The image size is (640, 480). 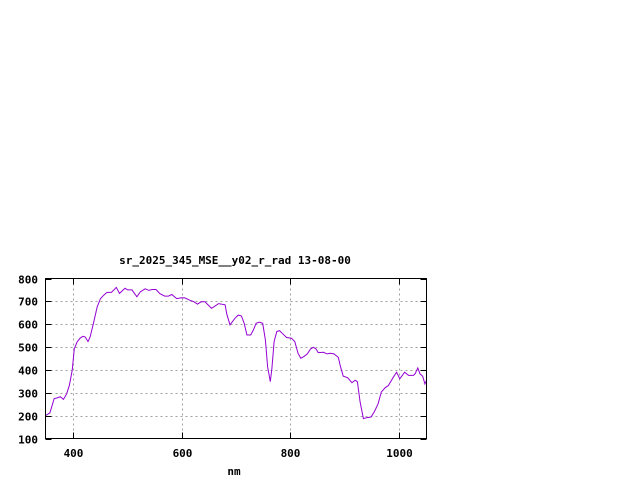 I want to click on y-tick-label: 100, so click(x=28, y=440).